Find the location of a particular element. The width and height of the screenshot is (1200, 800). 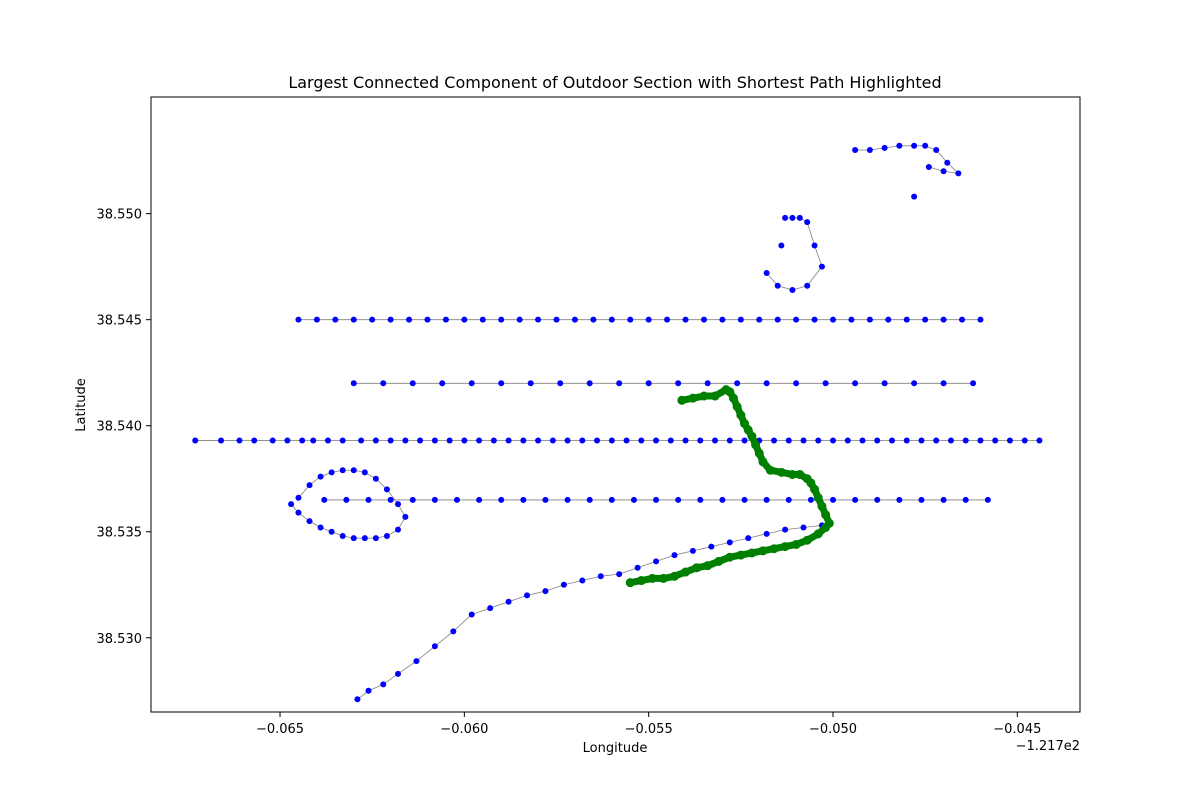

x-tick-label: −0.045 is located at coordinates (1017, 729).